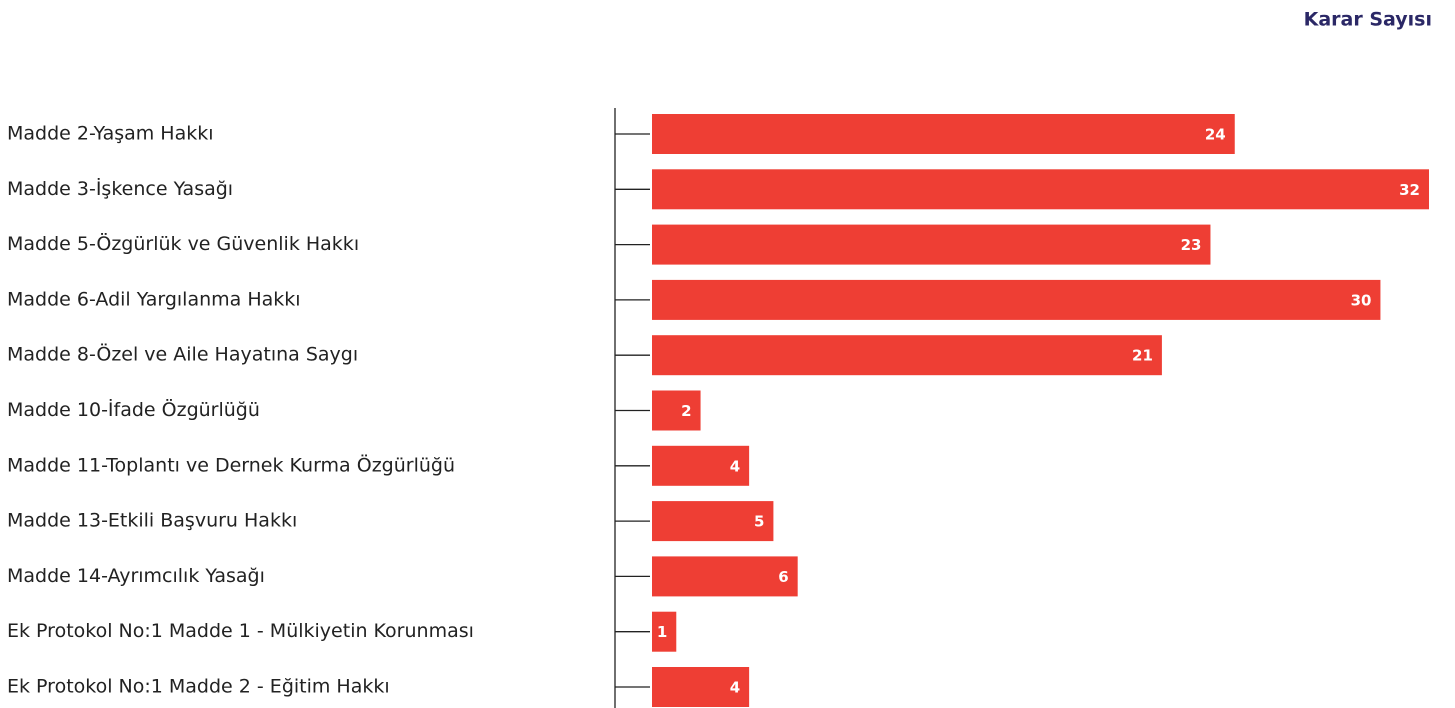 This screenshot has height=708, width=1455. Describe the element at coordinates (1409, 190) in the screenshot. I see `value-label: 32` at that location.